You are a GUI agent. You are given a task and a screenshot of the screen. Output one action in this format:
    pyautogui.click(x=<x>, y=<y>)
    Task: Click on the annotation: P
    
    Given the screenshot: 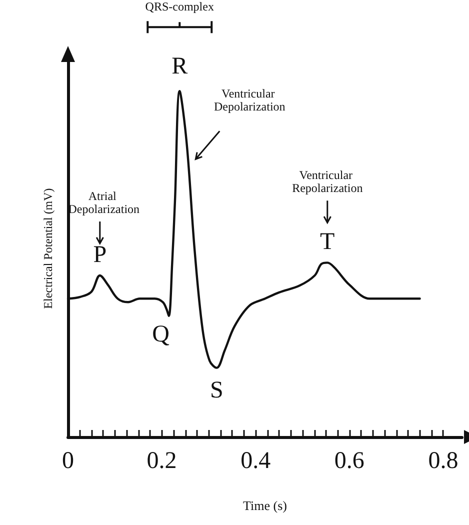 What is the action you would take?
    pyautogui.click(x=100, y=255)
    